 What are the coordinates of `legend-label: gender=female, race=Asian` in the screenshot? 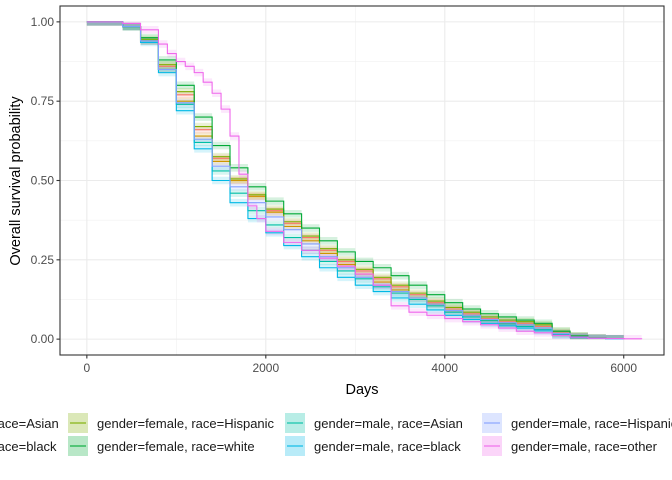 It's located at (29, 423).